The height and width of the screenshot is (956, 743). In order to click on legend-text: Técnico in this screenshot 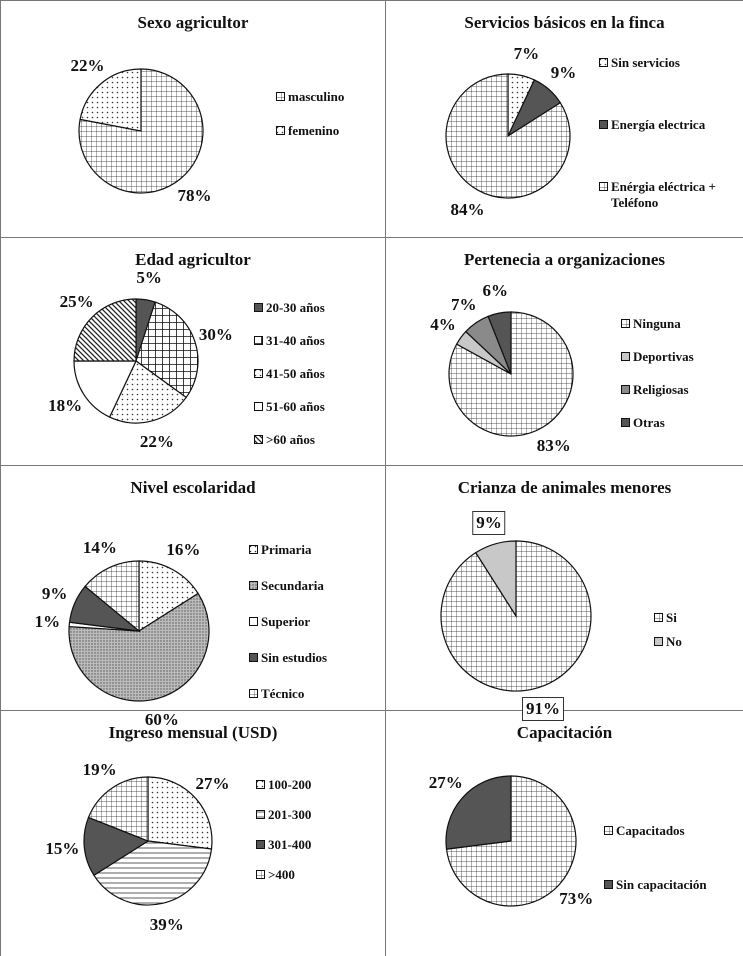, I will do `click(283, 693)`.